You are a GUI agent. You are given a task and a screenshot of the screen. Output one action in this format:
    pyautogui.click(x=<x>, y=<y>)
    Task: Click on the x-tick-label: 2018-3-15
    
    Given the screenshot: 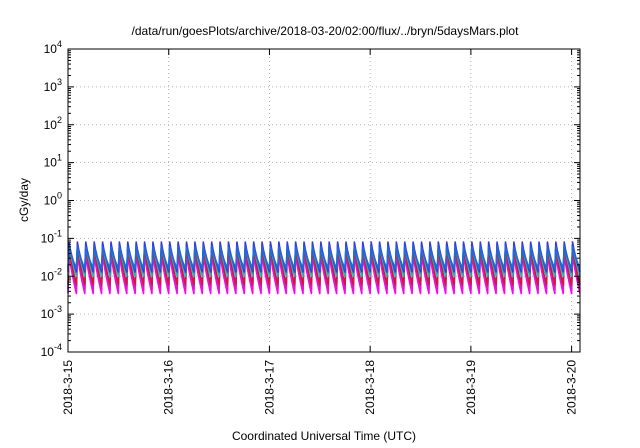 What is the action you would take?
    pyautogui.click(x=68, y=387)
    